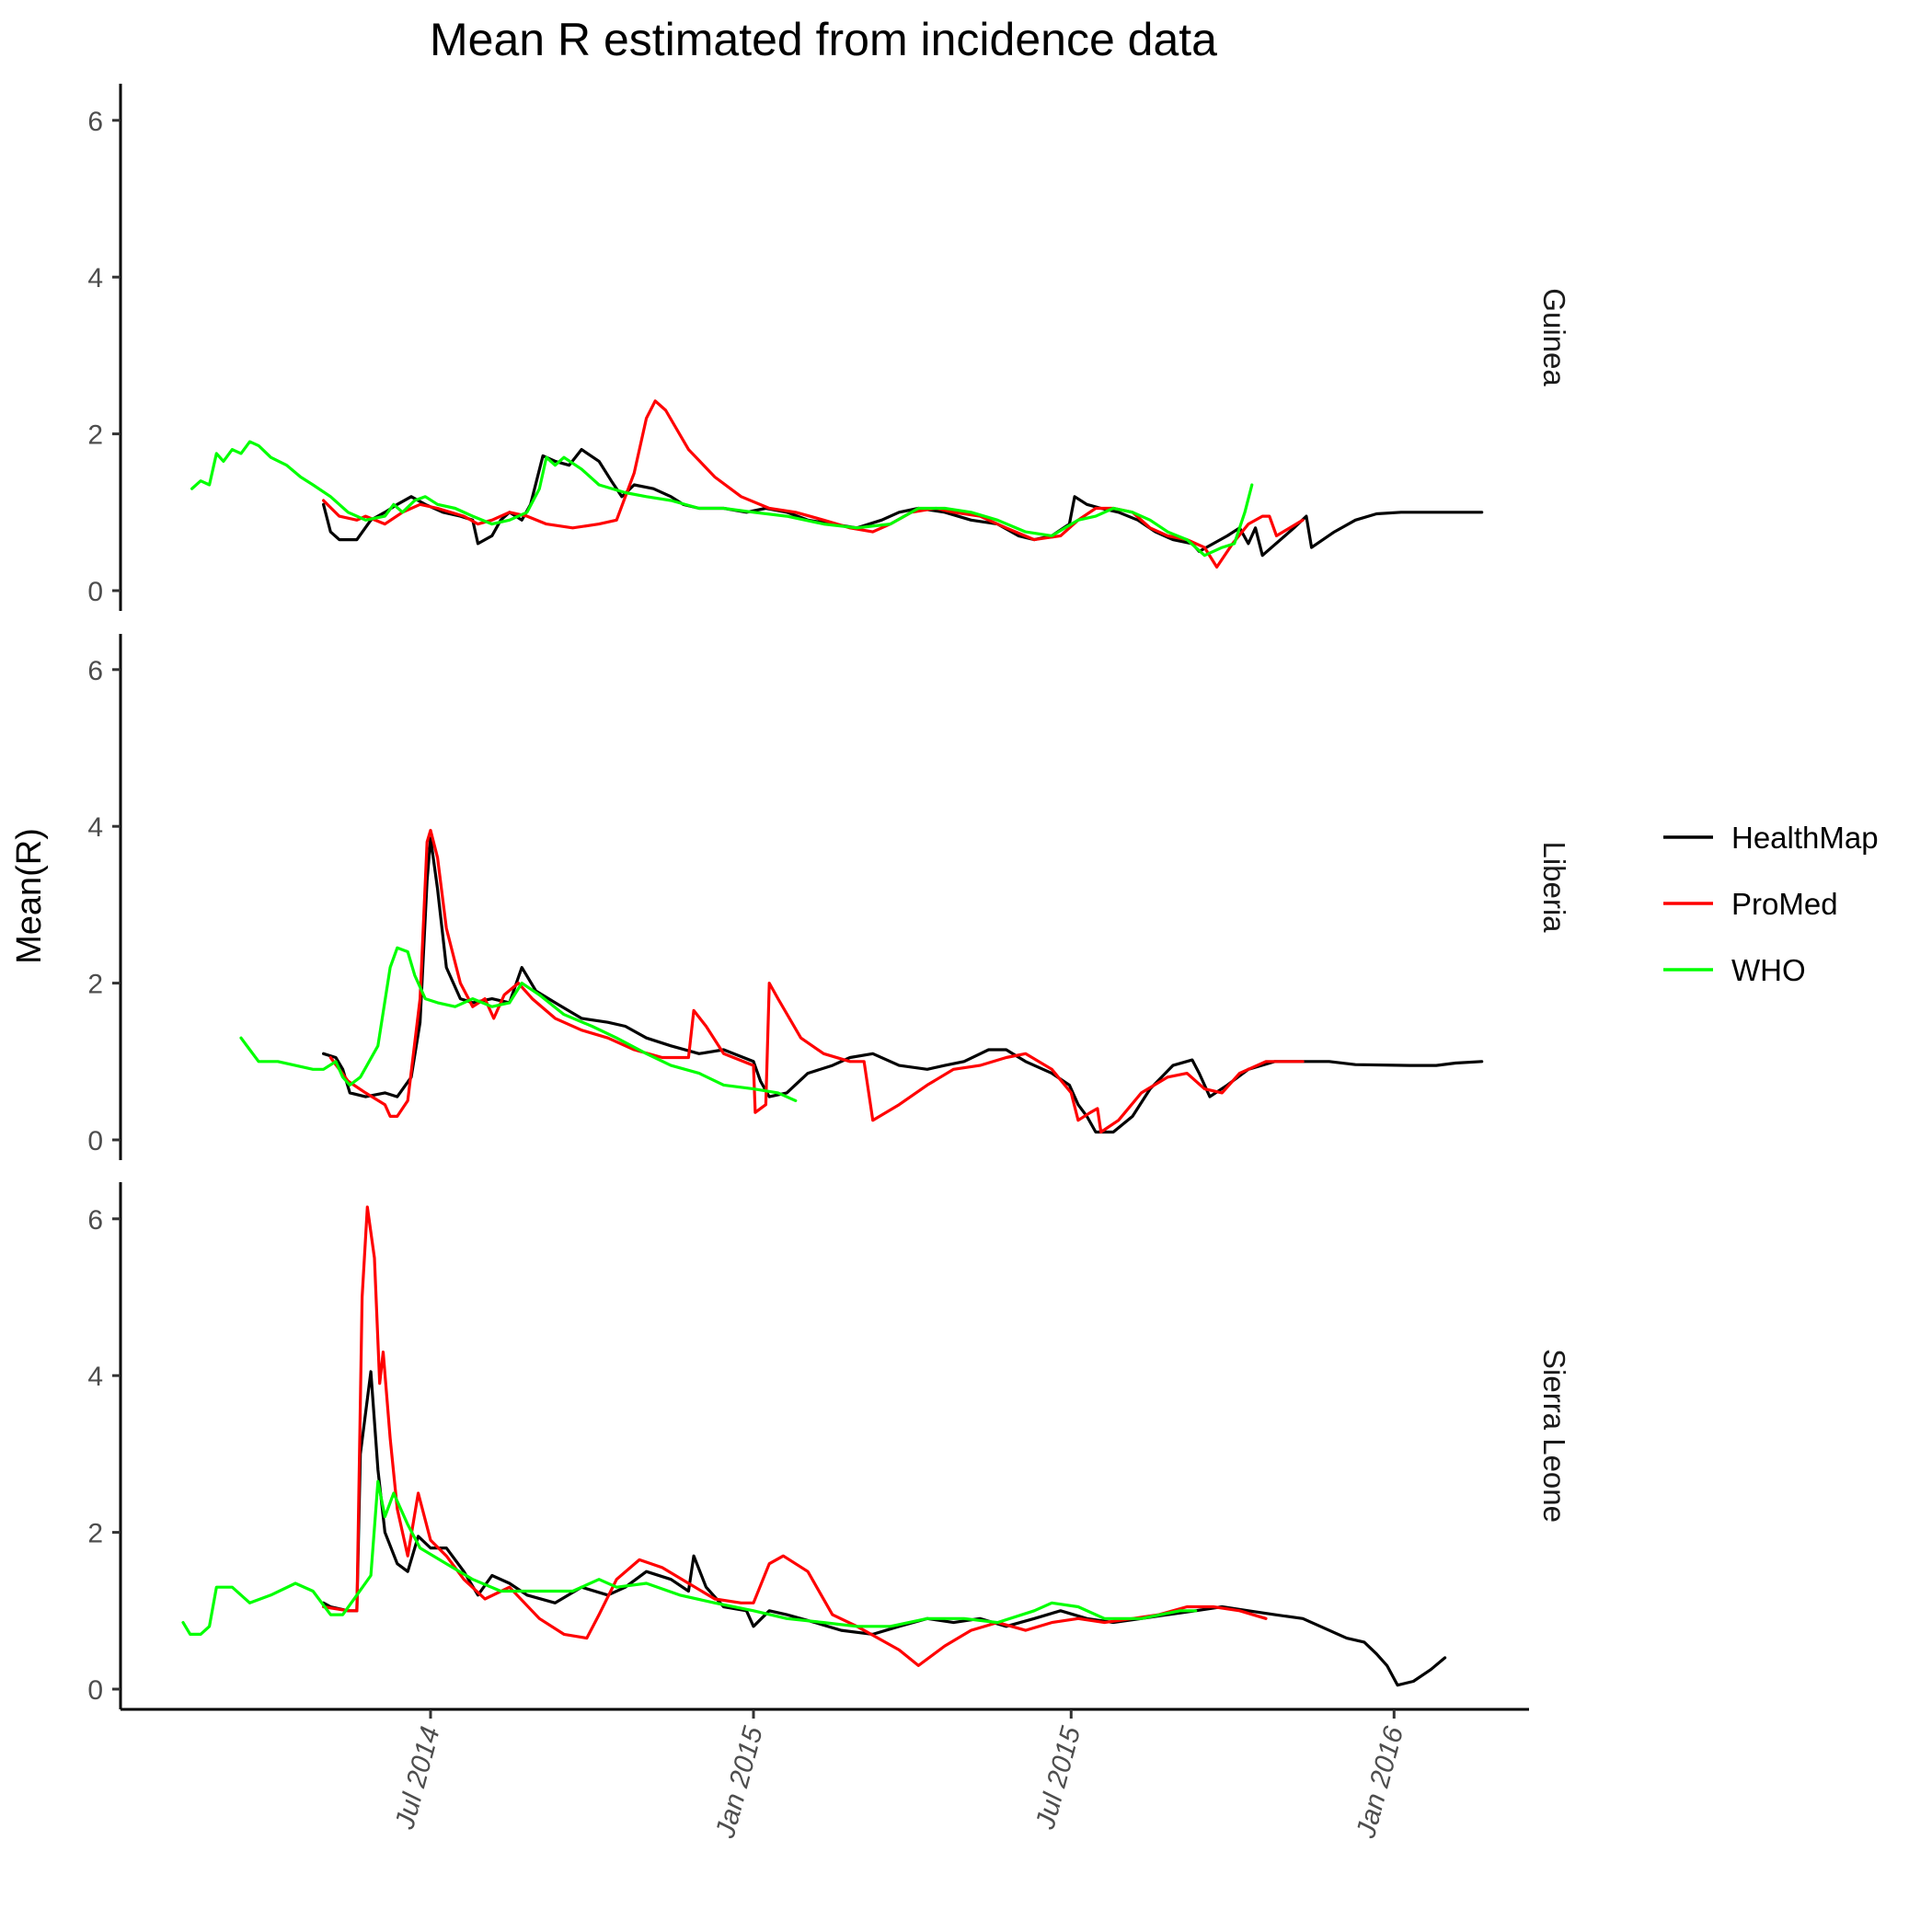 This screenshot has width=1932, height=1932. What do you see at coordinates (1805, 838) in the screenshot?
I see `legend-label: HealthMap` at bounding box center [1805, 838].